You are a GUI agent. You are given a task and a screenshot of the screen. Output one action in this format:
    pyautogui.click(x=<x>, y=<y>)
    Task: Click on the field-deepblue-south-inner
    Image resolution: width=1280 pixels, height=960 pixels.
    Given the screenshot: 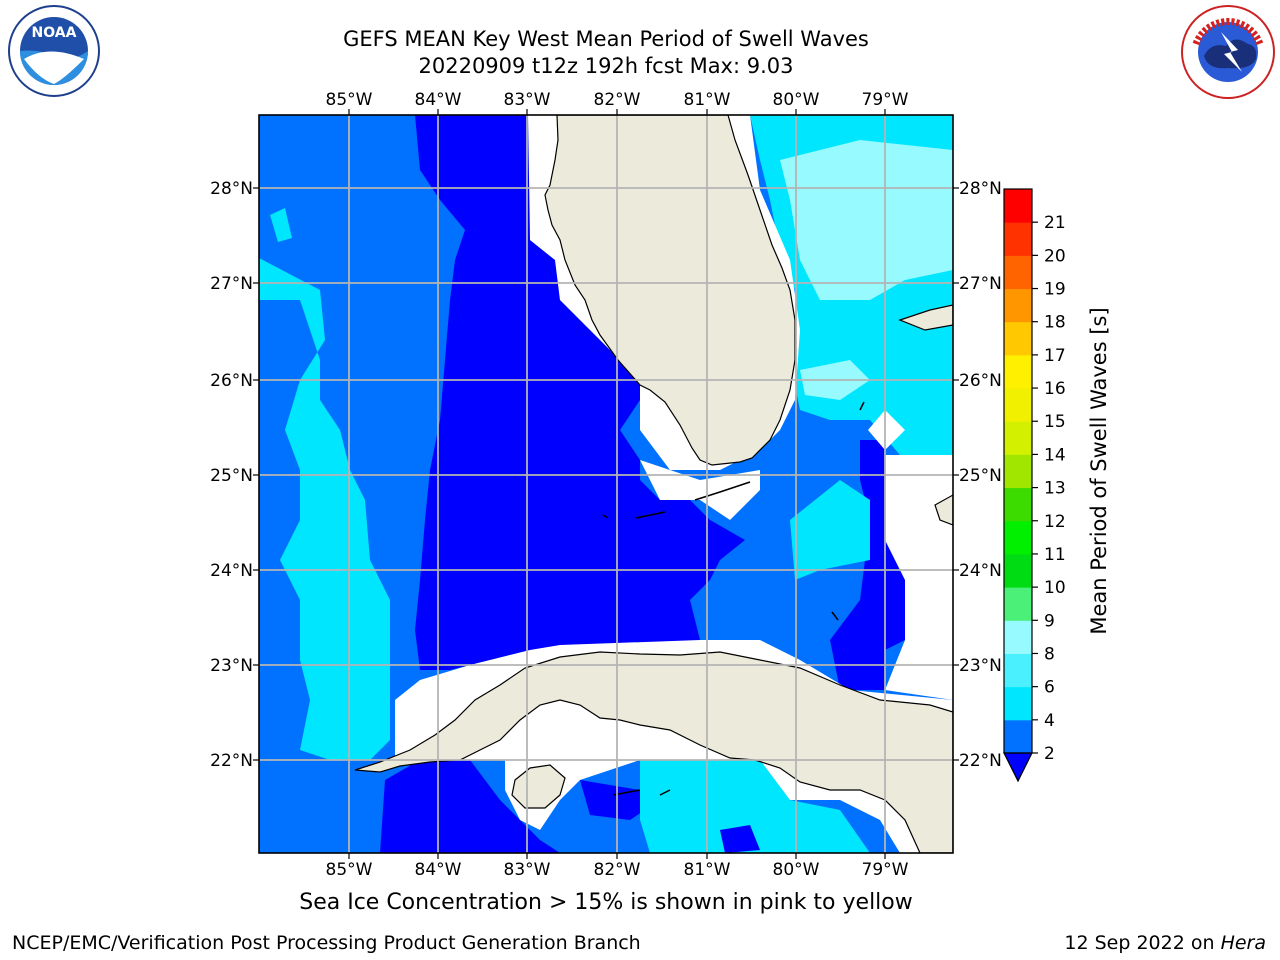 What is the action you would take?
    pyautogui.click(x=740, y=839)
    